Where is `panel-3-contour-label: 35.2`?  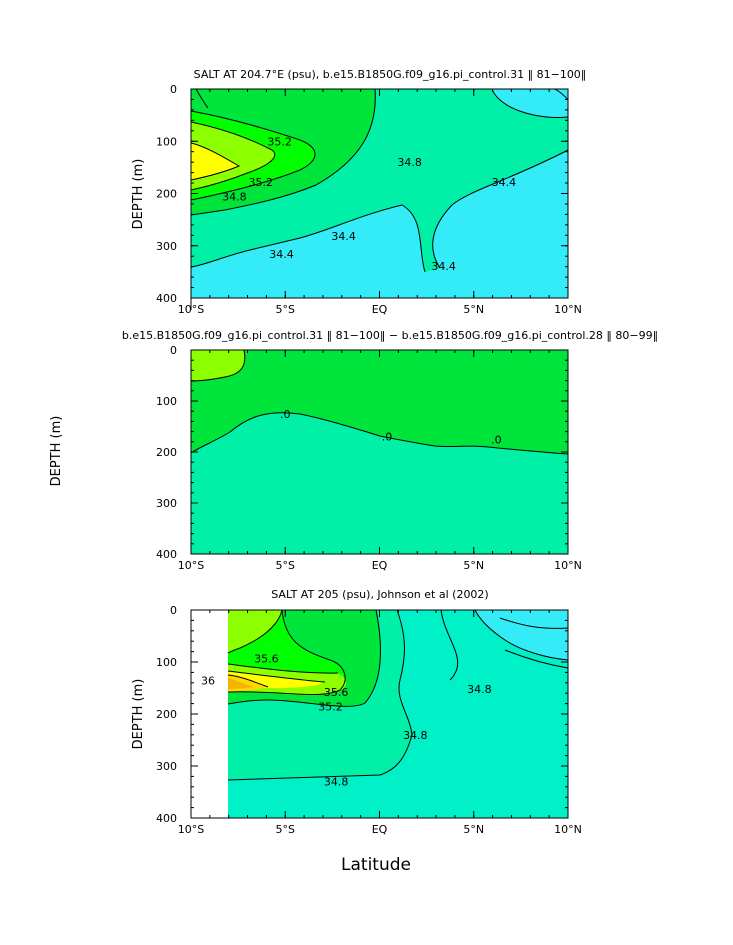 panel-3-contour-label: 35.2 is located at coordinates (330, 707).